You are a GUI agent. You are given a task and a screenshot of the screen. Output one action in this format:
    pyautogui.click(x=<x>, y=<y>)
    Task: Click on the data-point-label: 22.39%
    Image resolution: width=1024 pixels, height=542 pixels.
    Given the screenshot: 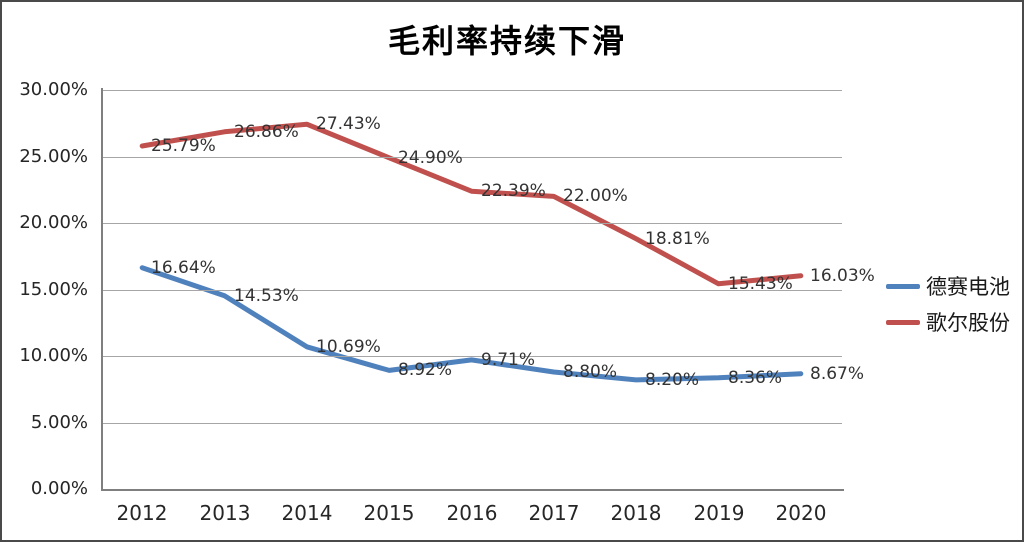 What is the action you would take?
    pyautogui.click(x=513, y=191)
    